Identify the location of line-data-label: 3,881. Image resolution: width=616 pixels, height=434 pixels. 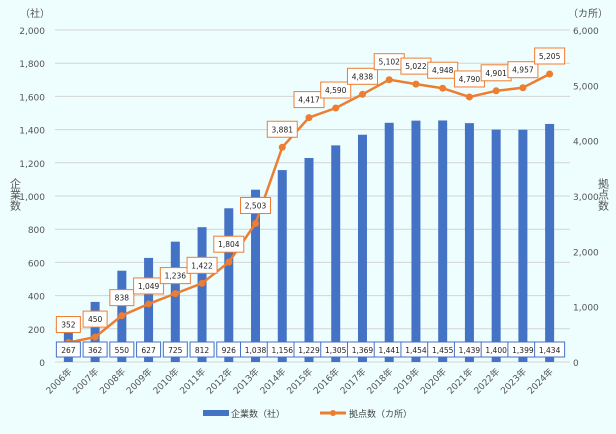
(283, 129).